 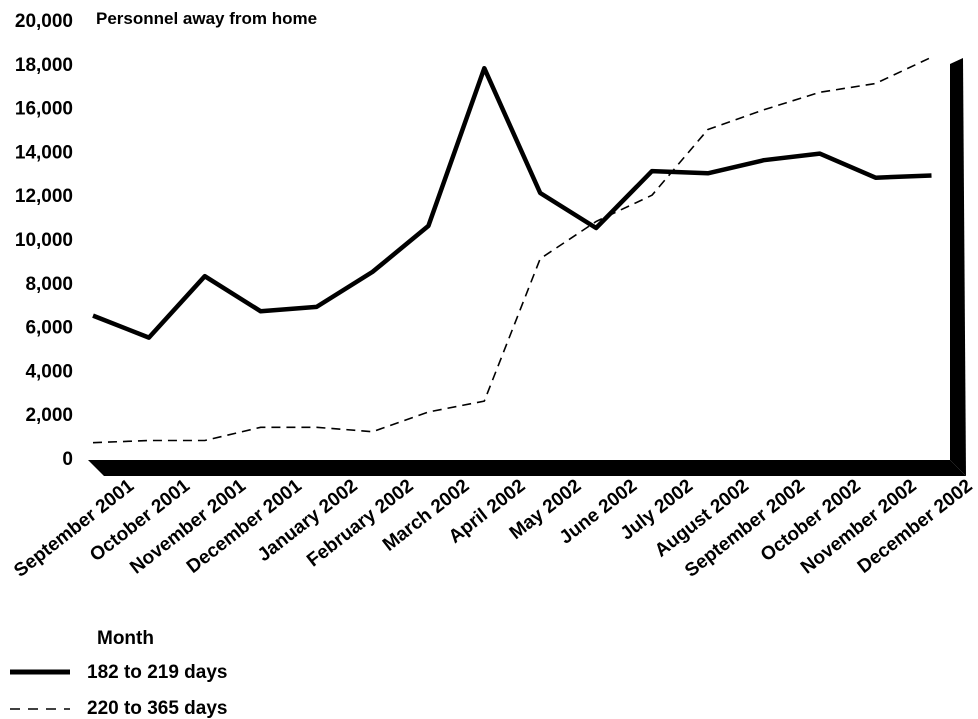 What do you see at coordinates (49, 371) in the screenshot?
I see `y-tick-label: 4,000` at bounding box center [49, 371].